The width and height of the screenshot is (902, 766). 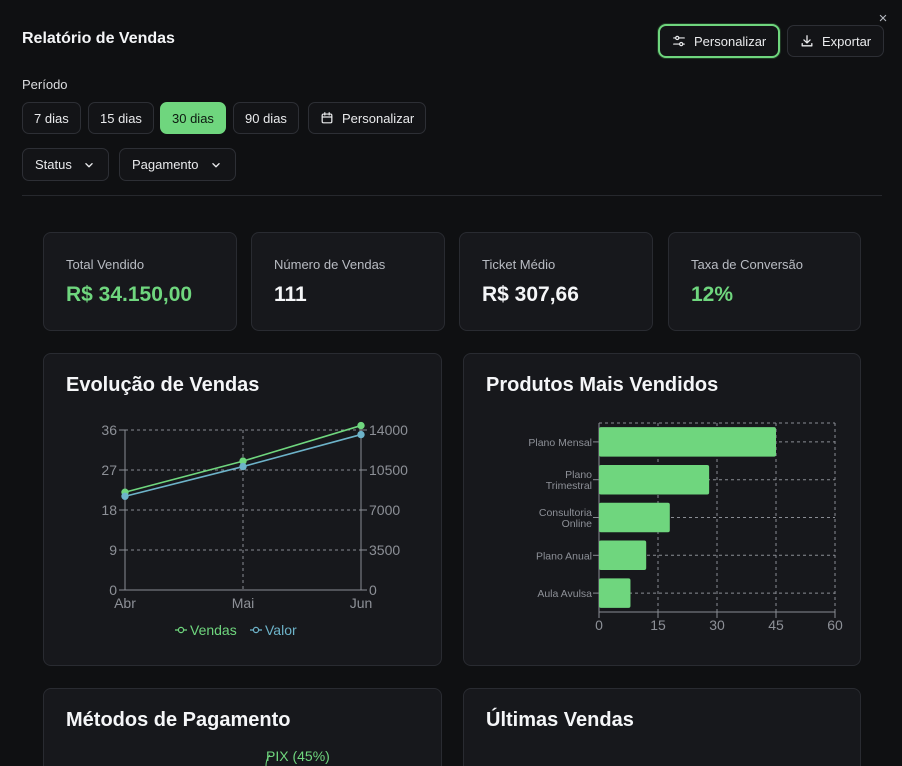 I want to click on category-label: Trimestral, so click(x=569, y=486).